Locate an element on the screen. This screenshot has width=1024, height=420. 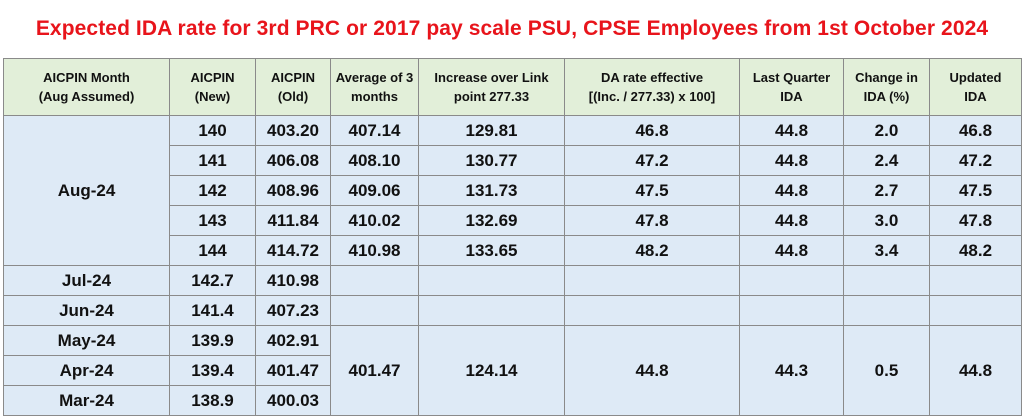
month-cell: May-24 is located at coordinates (86, 340).